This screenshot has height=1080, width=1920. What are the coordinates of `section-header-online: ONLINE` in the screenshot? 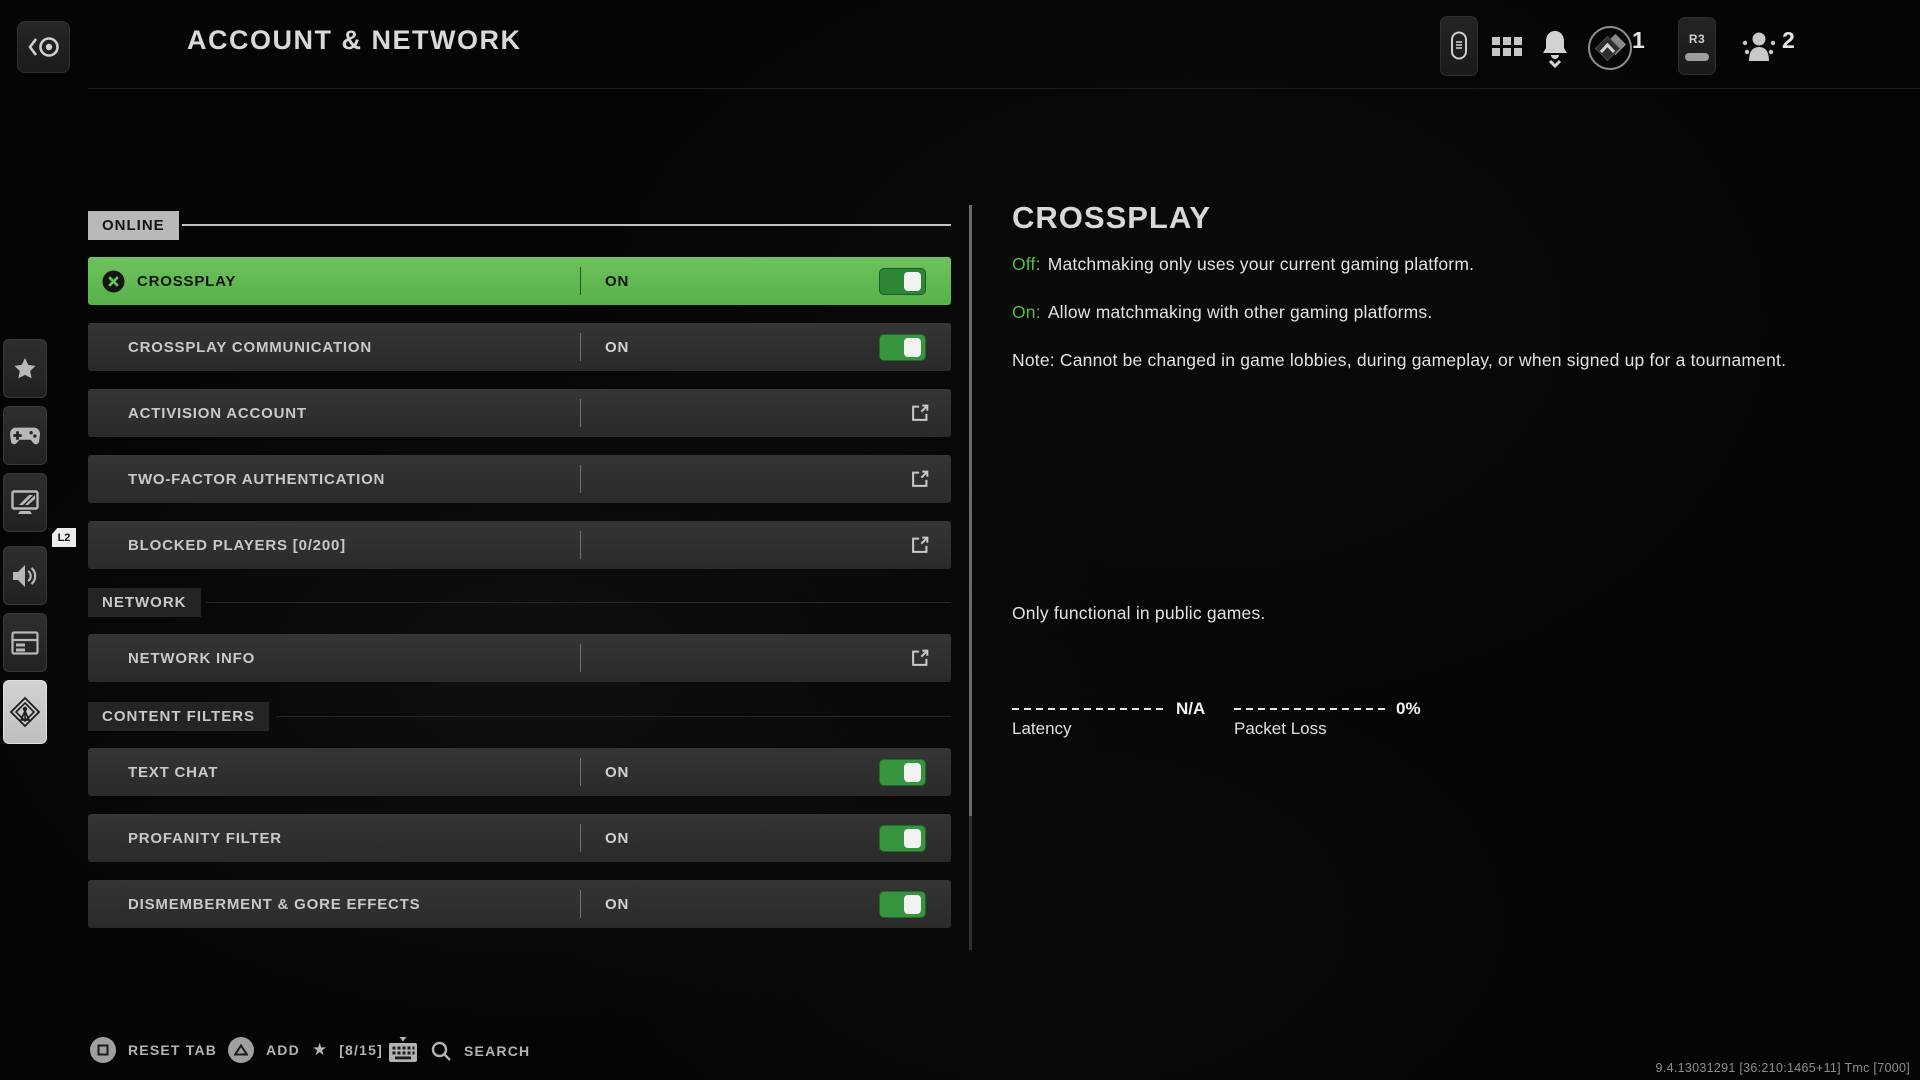 It's located at (133, 225).